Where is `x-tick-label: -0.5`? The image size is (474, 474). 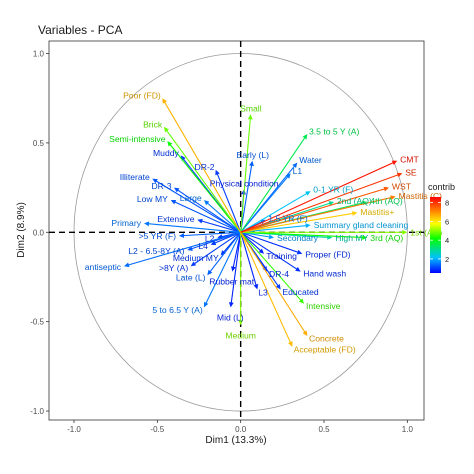 x-tick-label: -0.5 is located at coordinates (157, 429).